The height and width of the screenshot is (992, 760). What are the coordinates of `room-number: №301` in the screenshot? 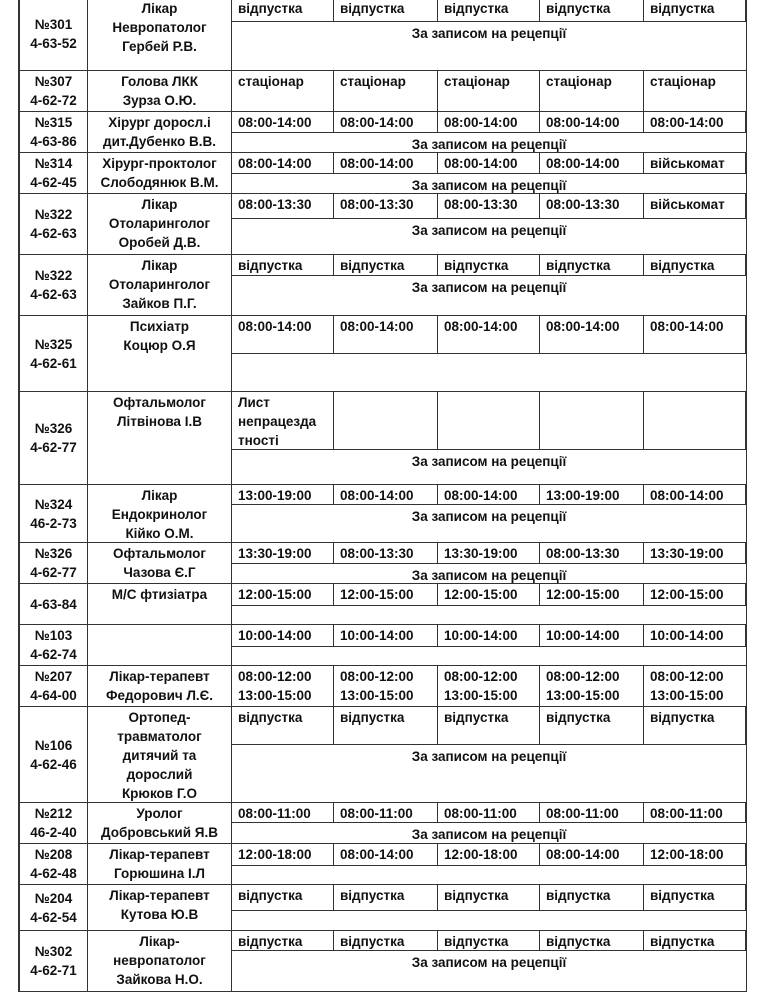 It's located at (53, 24).